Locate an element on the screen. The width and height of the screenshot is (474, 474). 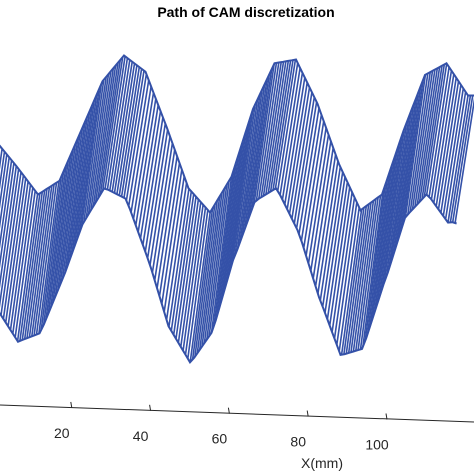
x-axis is located at coordinates (237, 413).